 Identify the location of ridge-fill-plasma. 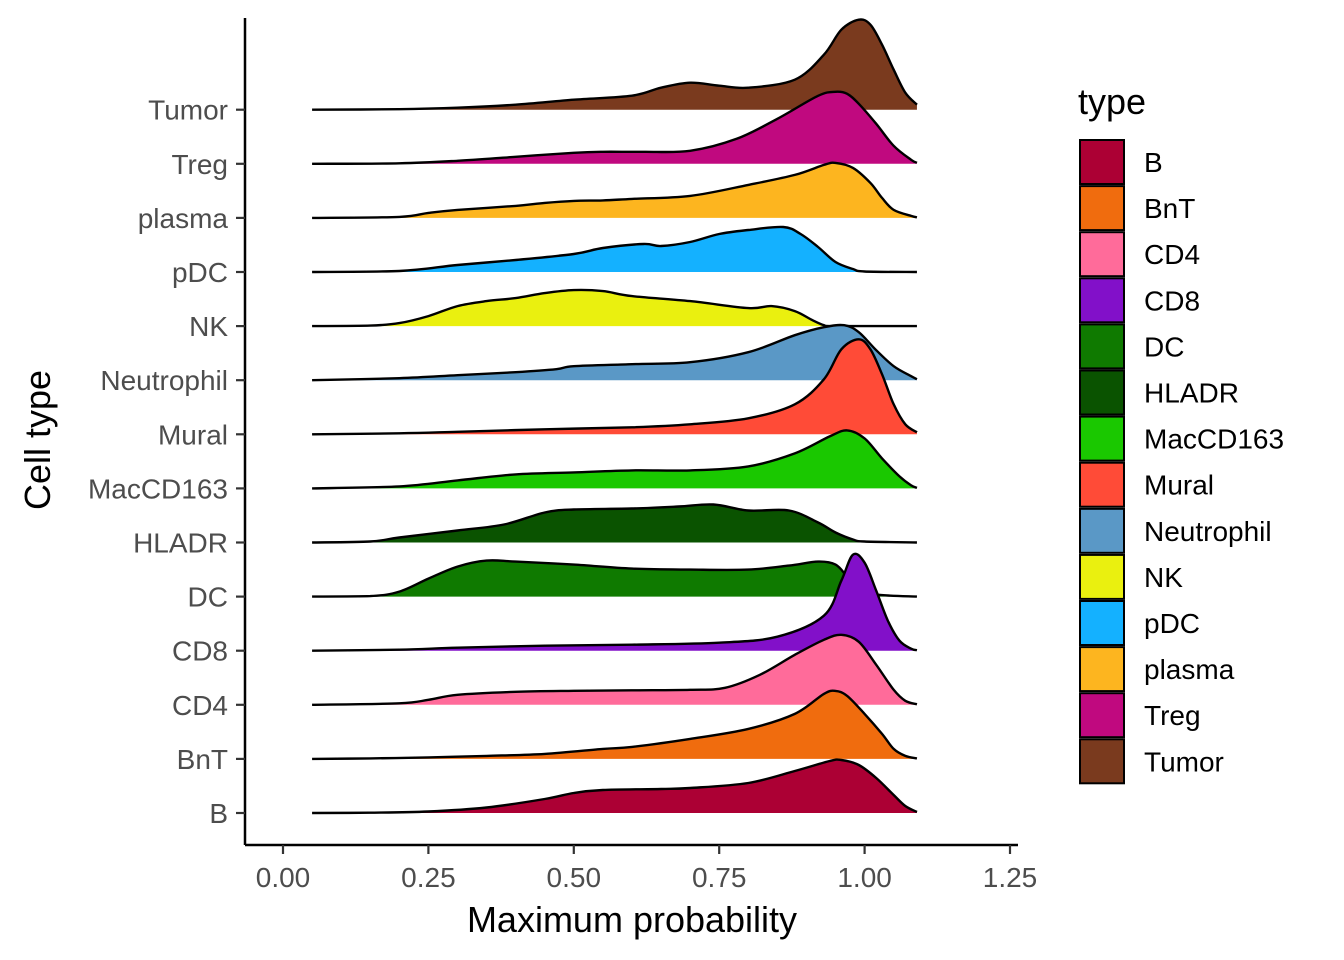
(614, 190).